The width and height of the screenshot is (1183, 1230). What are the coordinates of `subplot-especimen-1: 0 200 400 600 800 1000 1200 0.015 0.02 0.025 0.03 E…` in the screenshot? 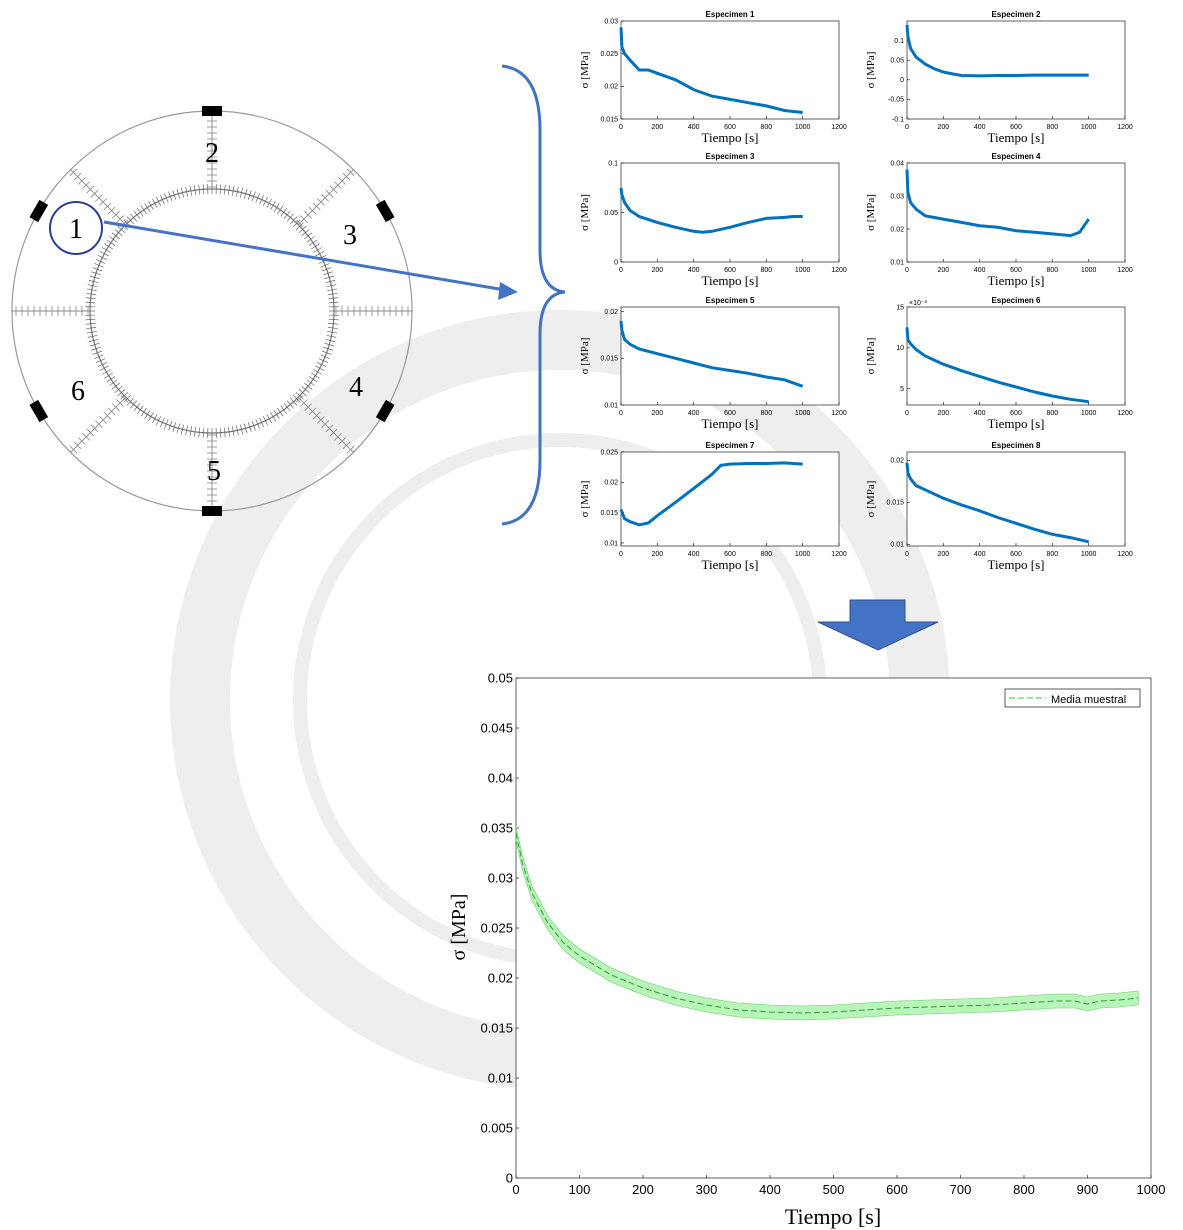 It's located at (713, 77).